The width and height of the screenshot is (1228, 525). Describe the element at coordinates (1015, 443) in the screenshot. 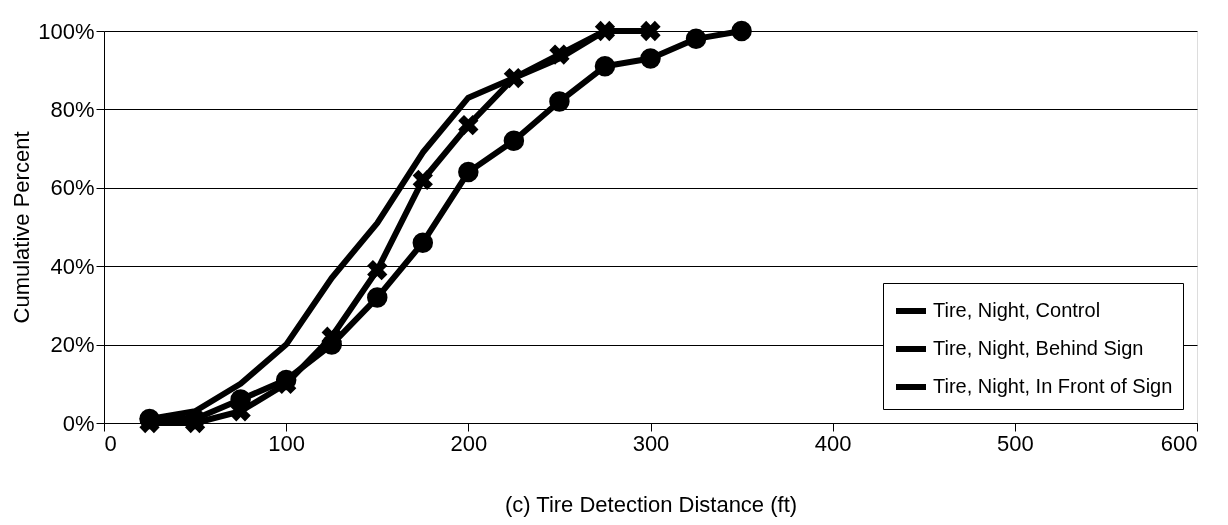

I see `x-tick-label: 500` at that location.